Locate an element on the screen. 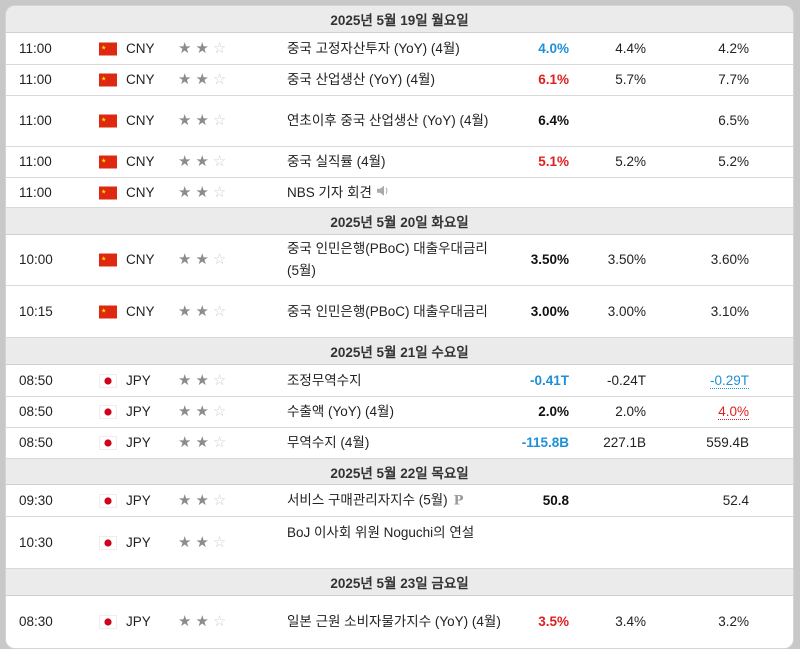 The height and width of the screenshot is (649, 800). event-forecast: -0.24T is located at coordinates (626, 380).